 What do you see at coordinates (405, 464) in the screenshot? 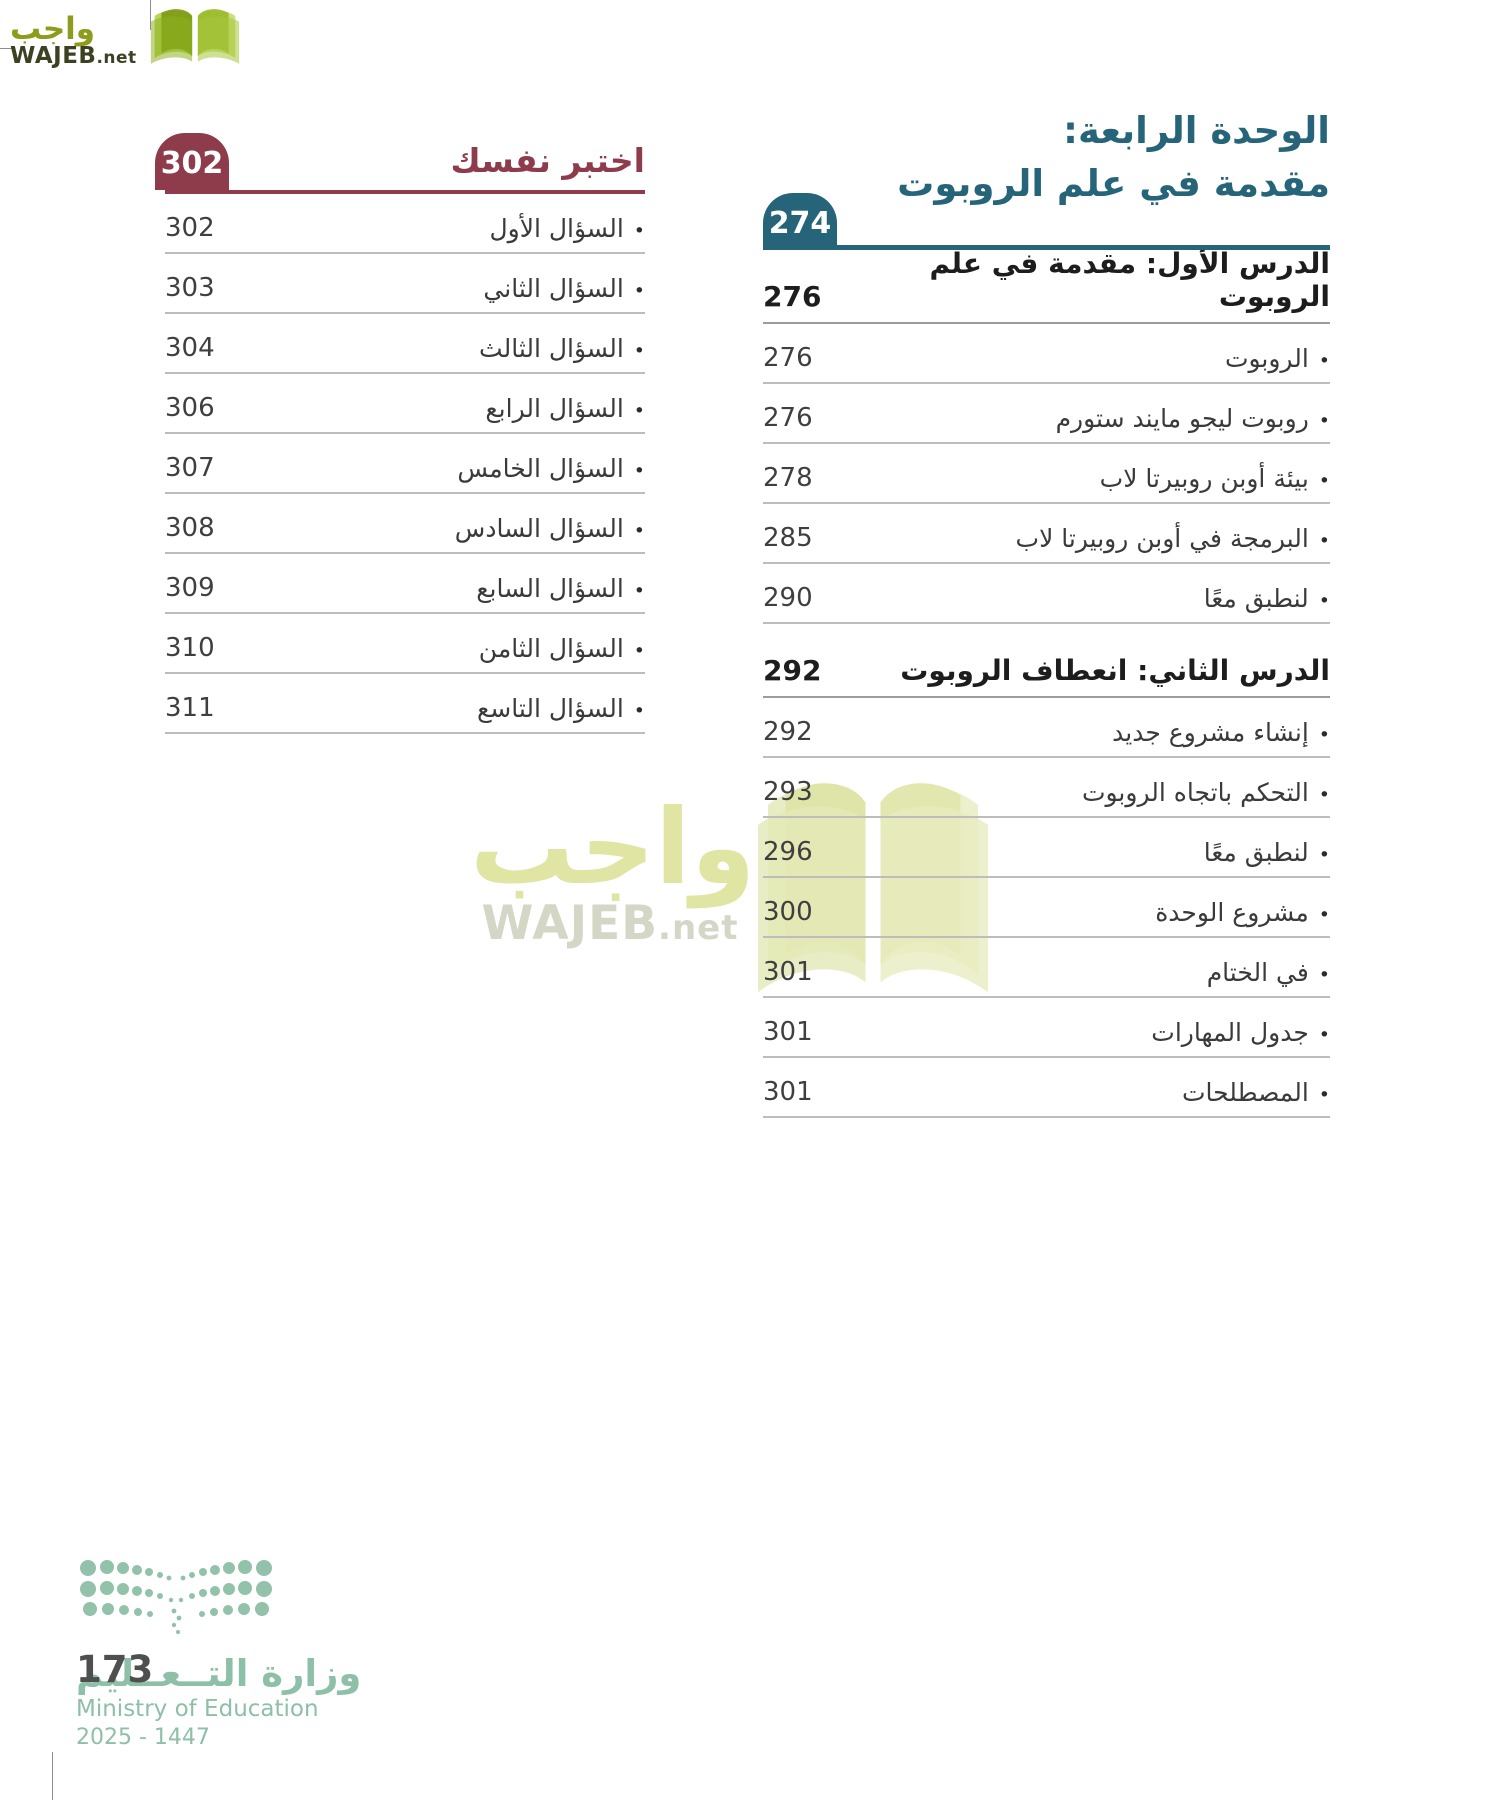
I see `toc-item-row: • السؤال الخامس 307` at bounding box center [405, 464].